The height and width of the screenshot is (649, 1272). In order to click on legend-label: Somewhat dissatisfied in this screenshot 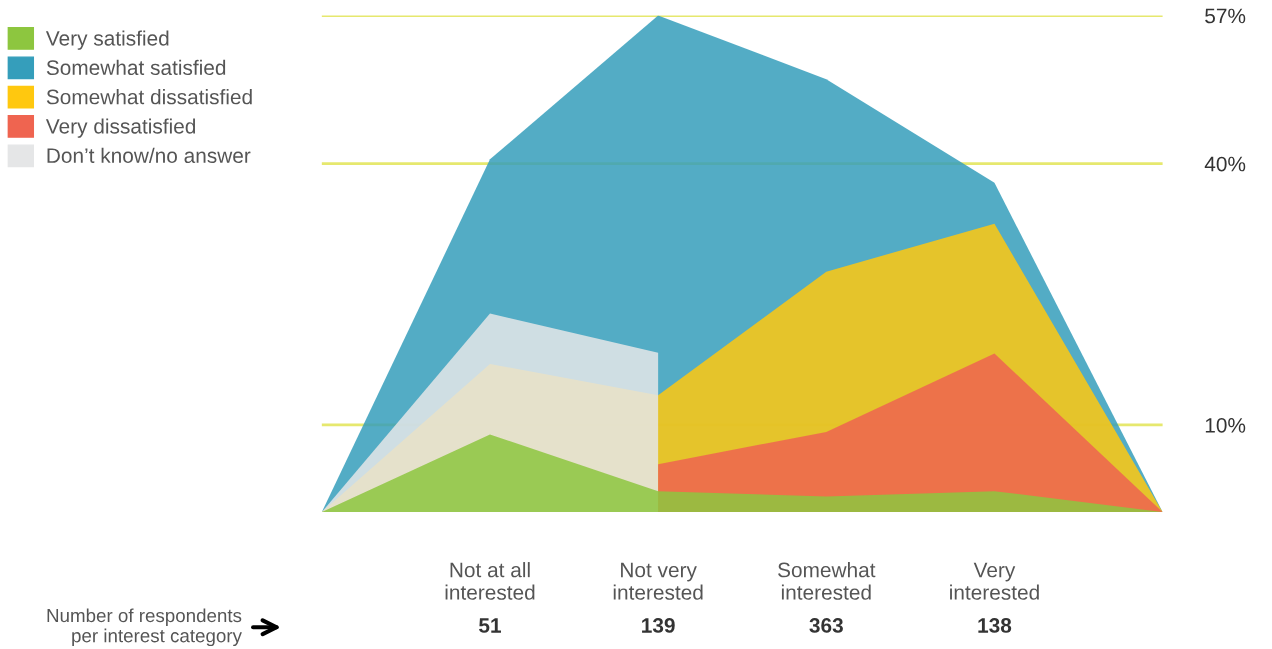, I will do `click(149, 97)`.